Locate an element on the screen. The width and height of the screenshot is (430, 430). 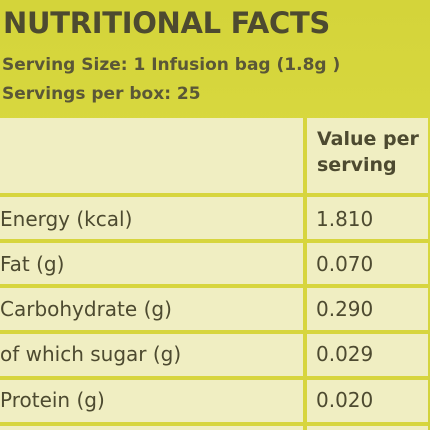
carbohydrate-label: Carbohydrate (g) is located at coordinates (86, 309).